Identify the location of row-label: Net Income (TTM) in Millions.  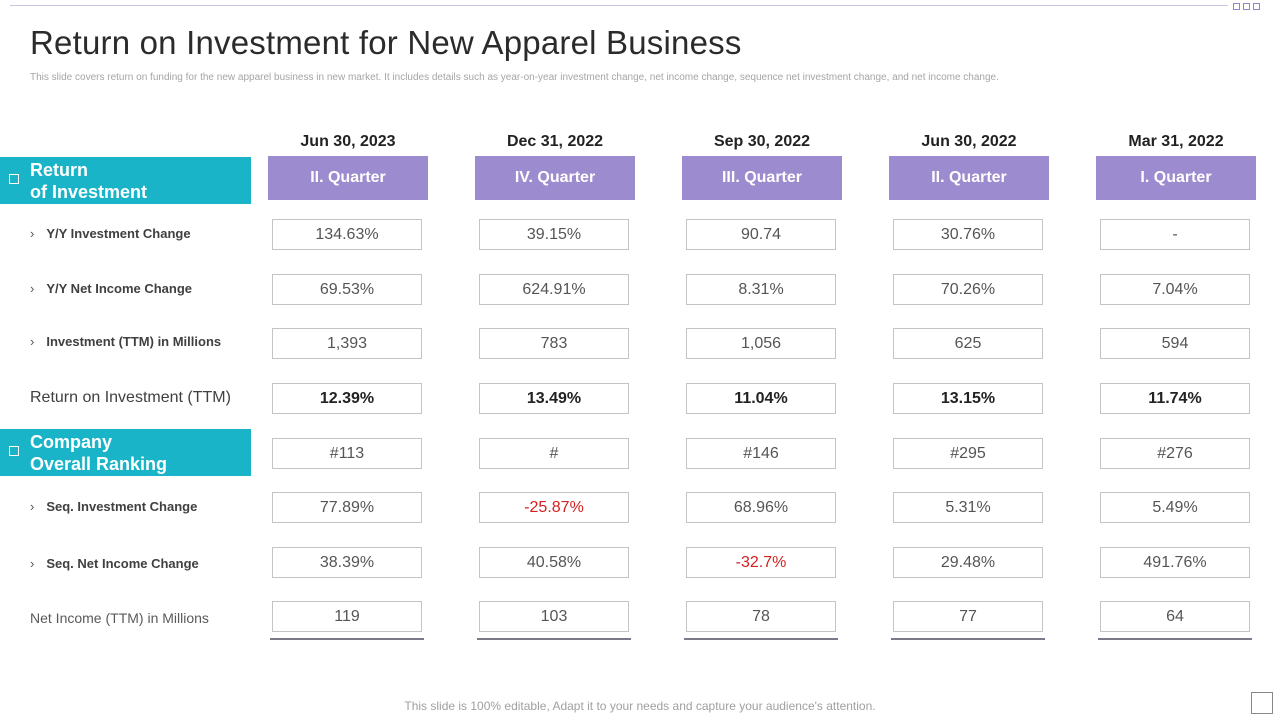
(119, 618).